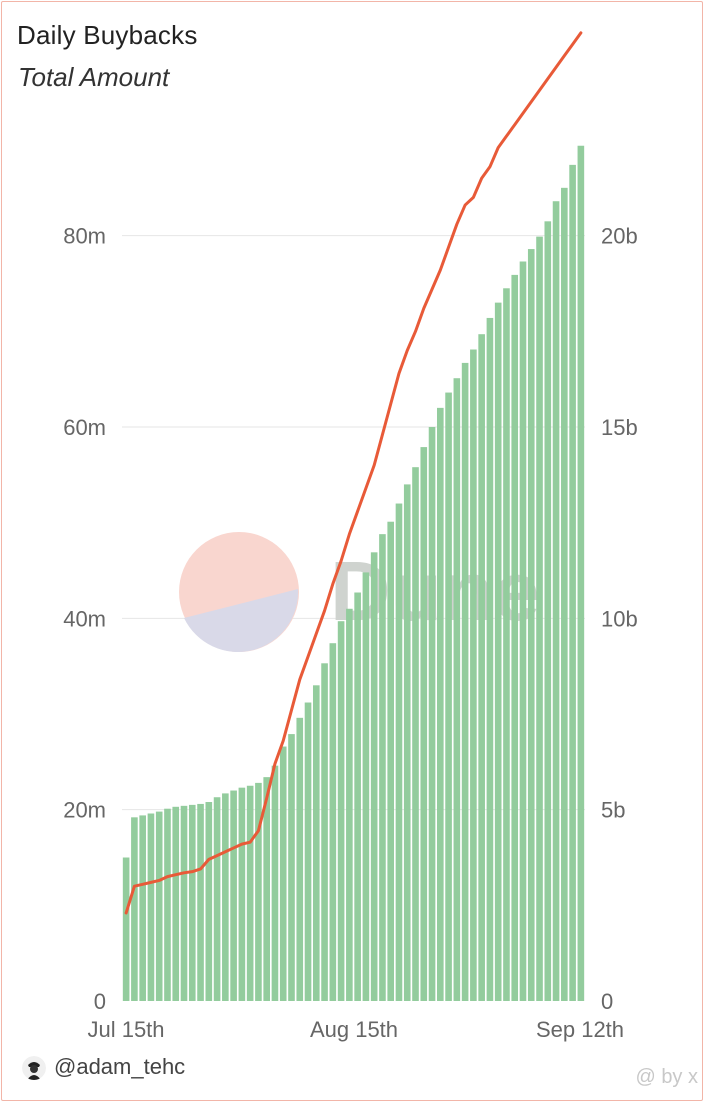  Describe the element at coordinates (619, 236) in the screenshot. I see `y-right-tick-label: 20b` at that location.